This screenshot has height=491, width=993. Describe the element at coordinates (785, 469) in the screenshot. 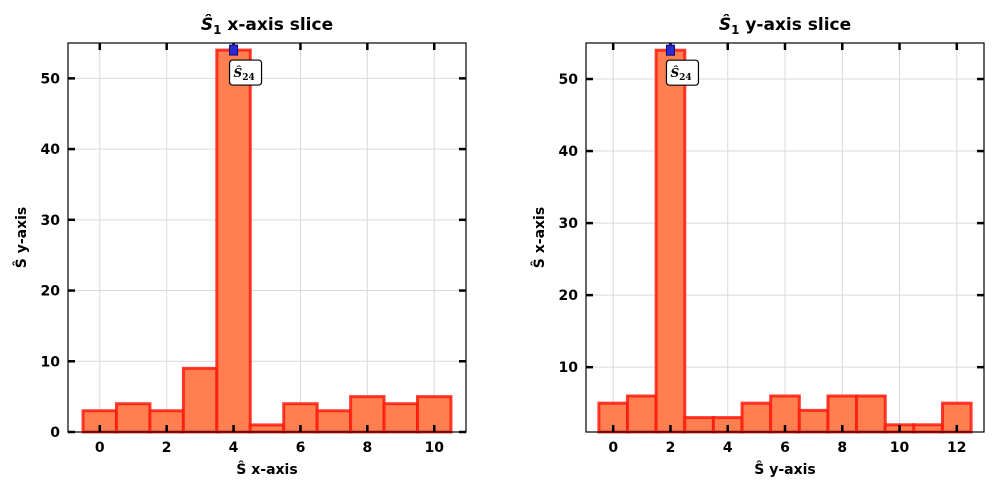

I see `x-axis-label: Ŝ y-axis` at that location.